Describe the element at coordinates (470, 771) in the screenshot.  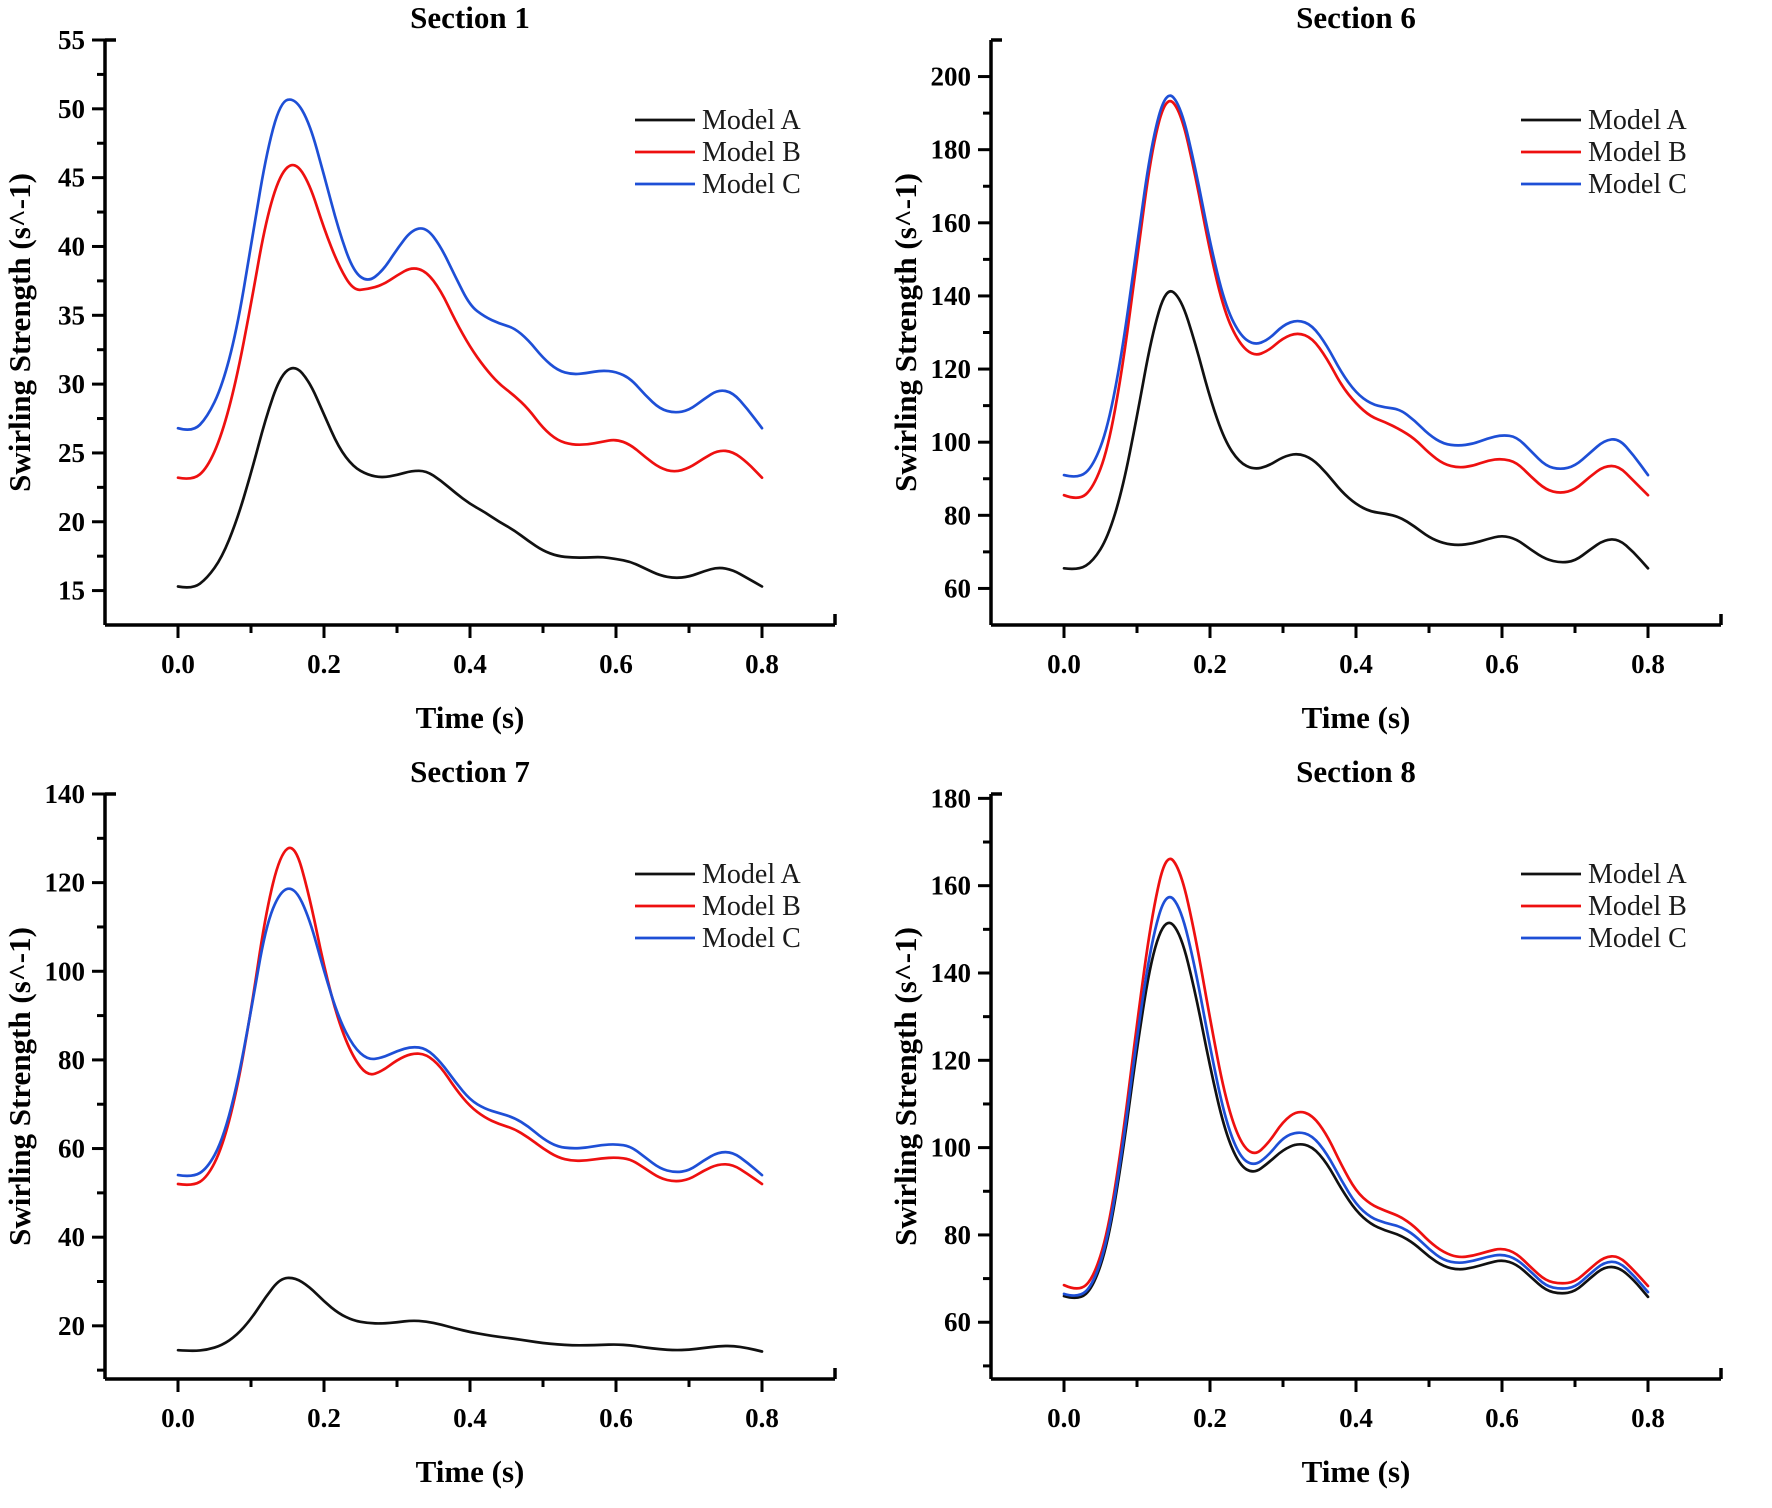
I see `chart-title: Section 7` at that location.